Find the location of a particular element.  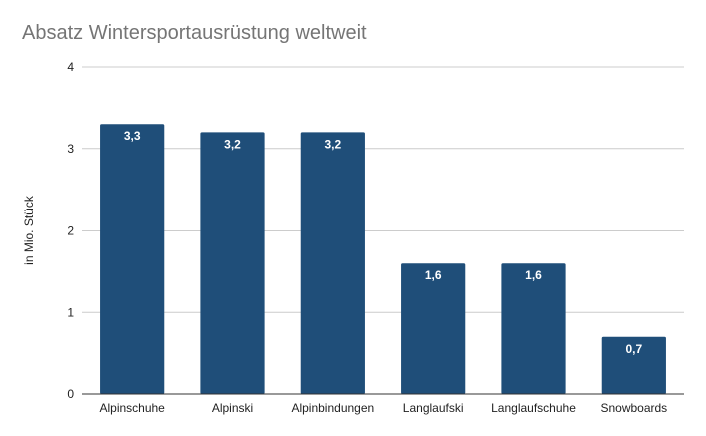

y-tick-label: 2 is located at coordinates (70, 231).